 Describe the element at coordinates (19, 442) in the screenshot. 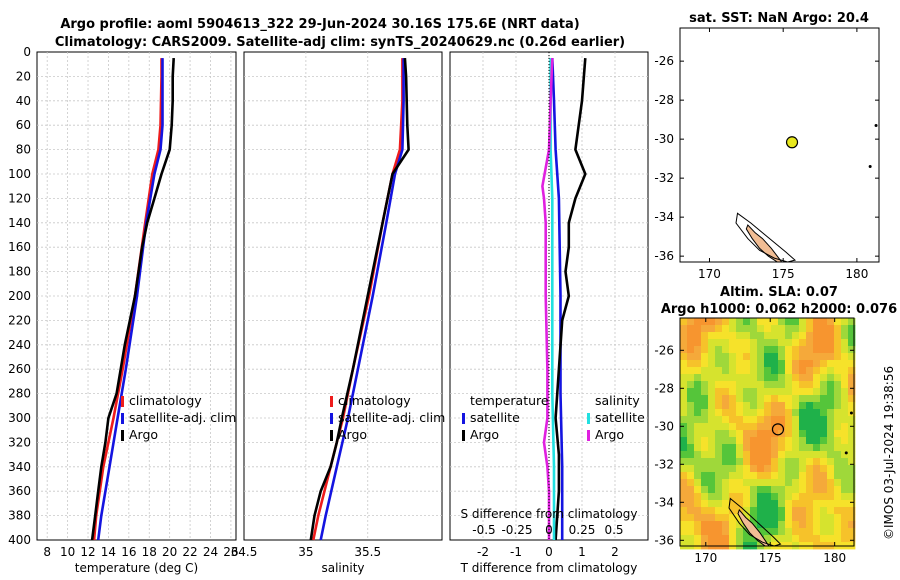

I see `depth-tick-label: 320` at that location.